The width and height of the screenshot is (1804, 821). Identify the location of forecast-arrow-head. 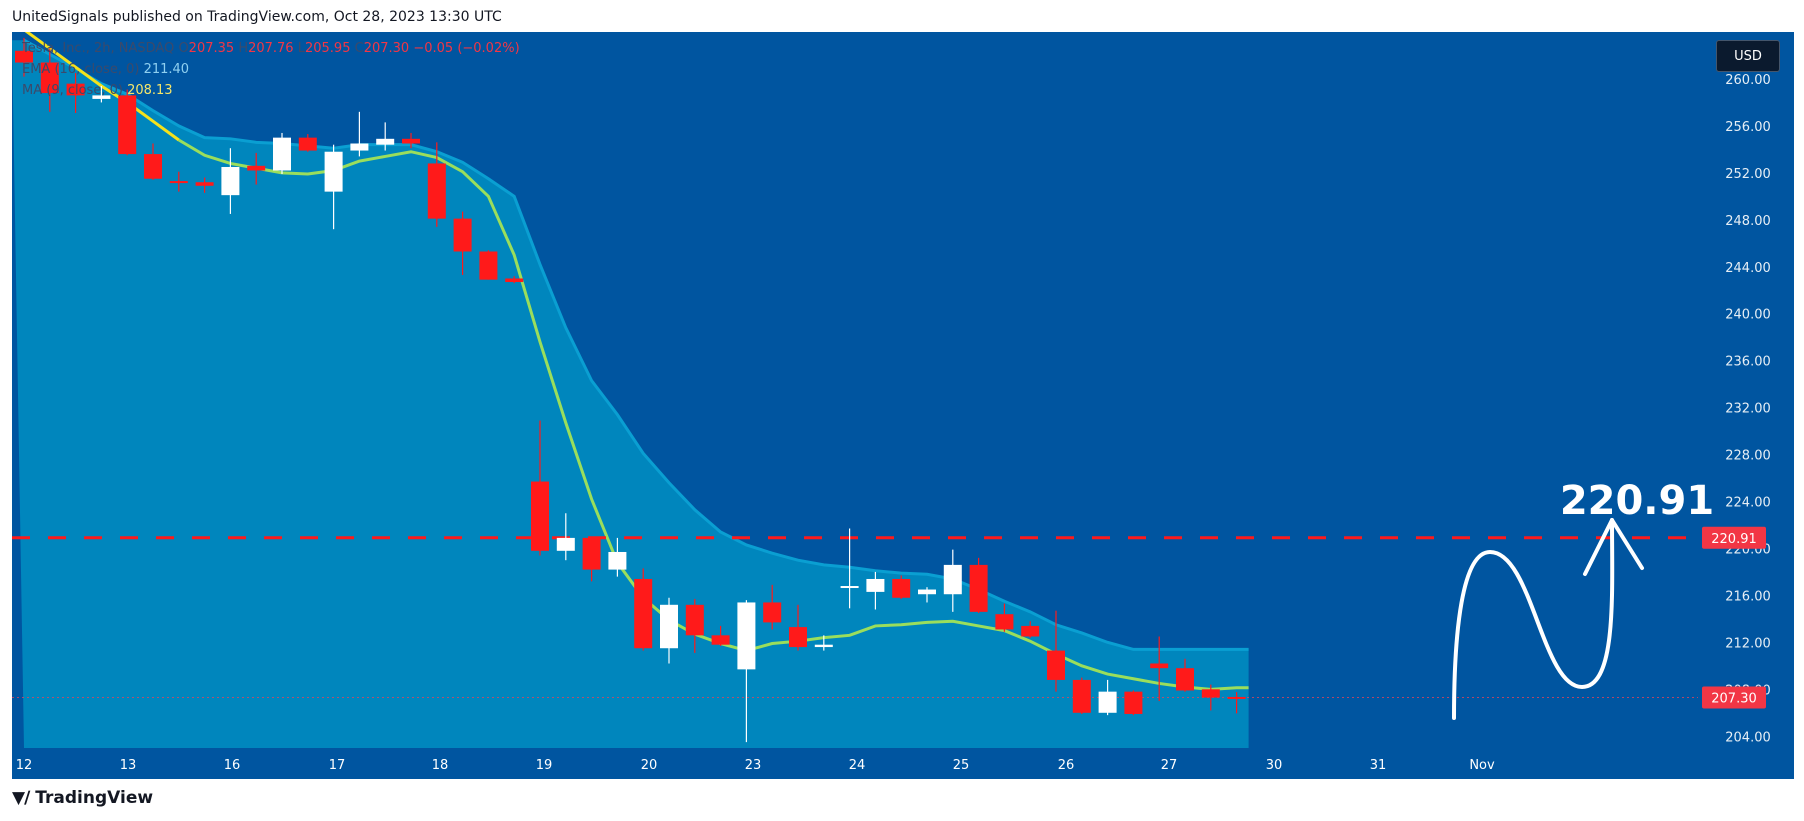
(1613, 547).